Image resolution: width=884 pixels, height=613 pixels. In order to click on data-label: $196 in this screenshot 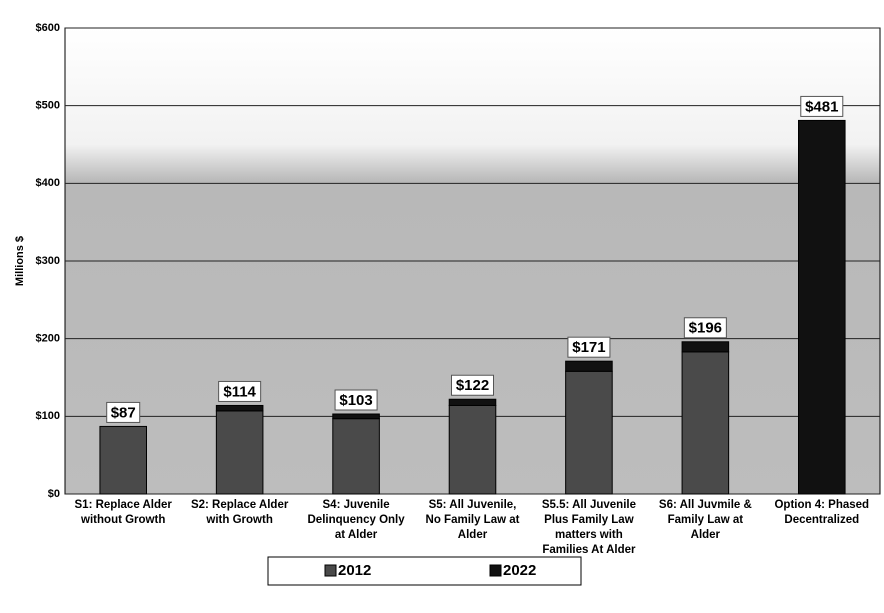, I will do `click(705, 328)`.